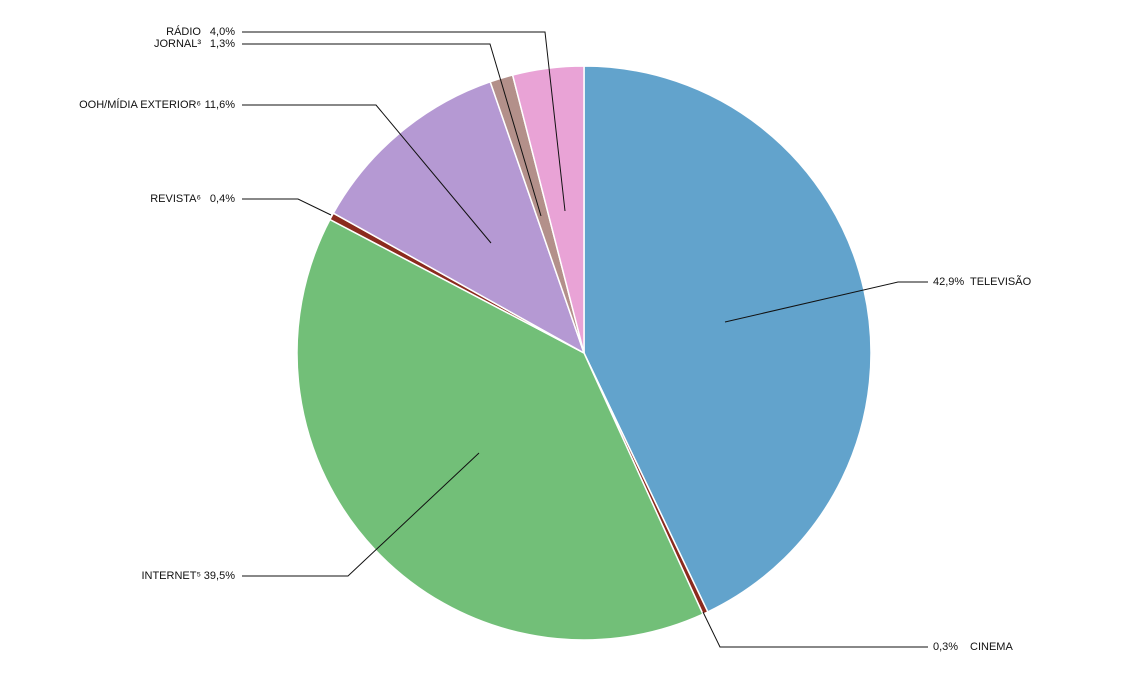 This screenshot has width=1122, height=685. What do you see at coordinates (183, 31) in the screenshot?
I see `category-label: RÁDIO` at bounding box center [183, 31].